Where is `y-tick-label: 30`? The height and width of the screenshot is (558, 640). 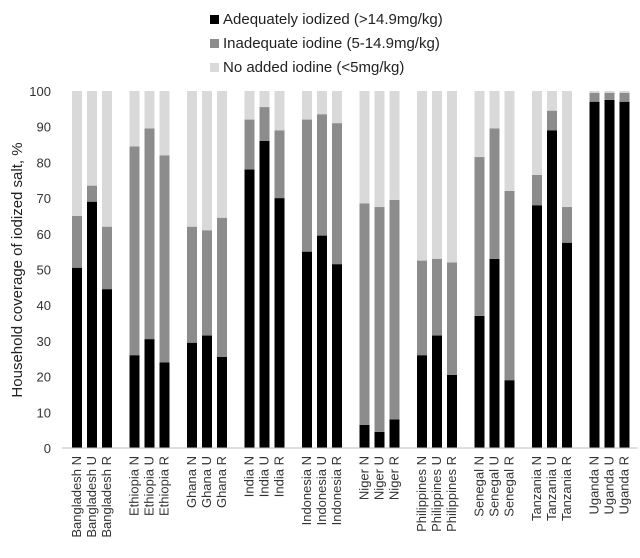 y-tick-label: 30 is located at coordinates (44, 341).